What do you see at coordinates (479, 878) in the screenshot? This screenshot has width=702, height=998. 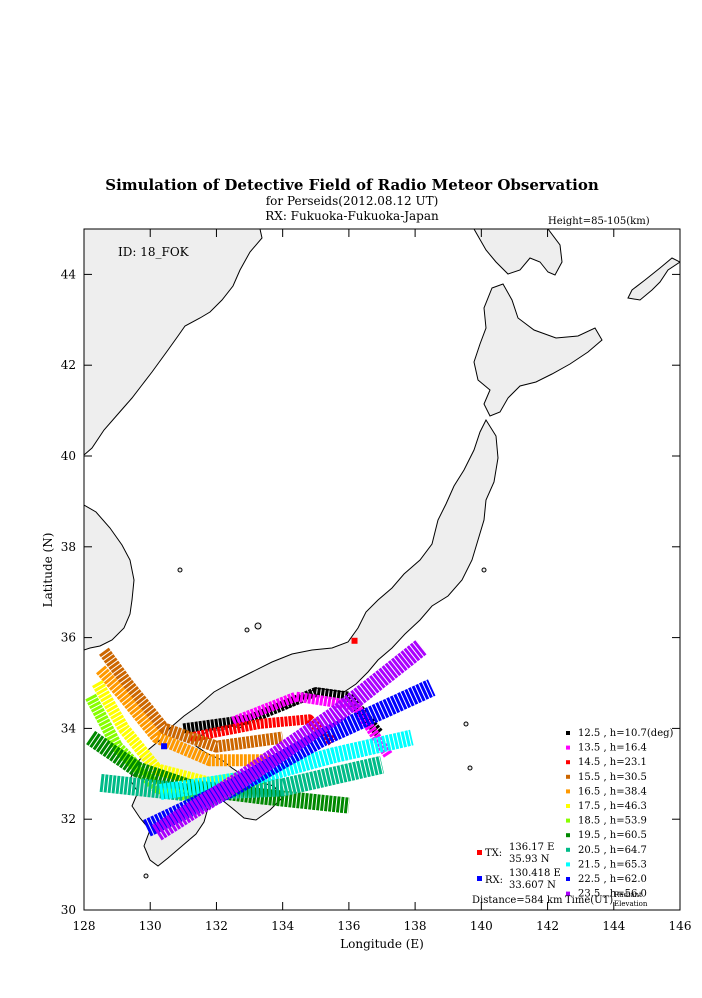 I see `rx-legend-swatch` at bounding box center [479, 878].